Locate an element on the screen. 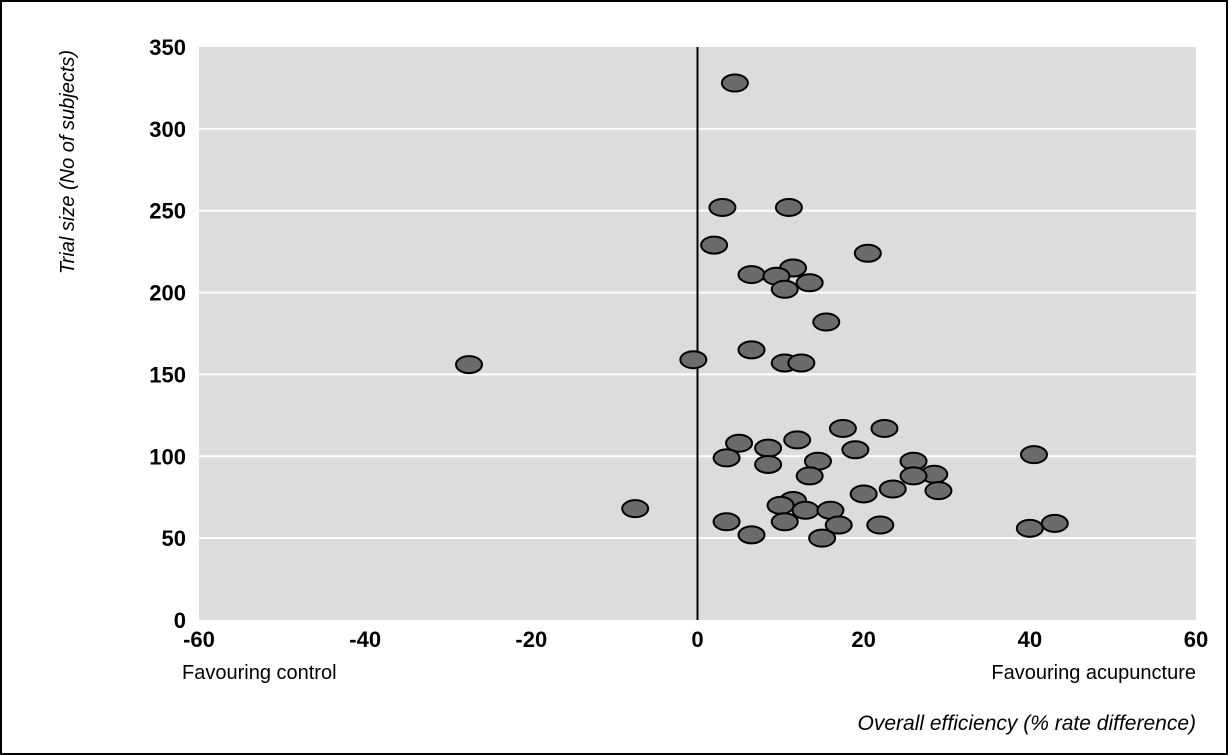 The height and width of the screenshot is (755, 1228). x-tick-label: 20 is located at coordinates (863, 639).